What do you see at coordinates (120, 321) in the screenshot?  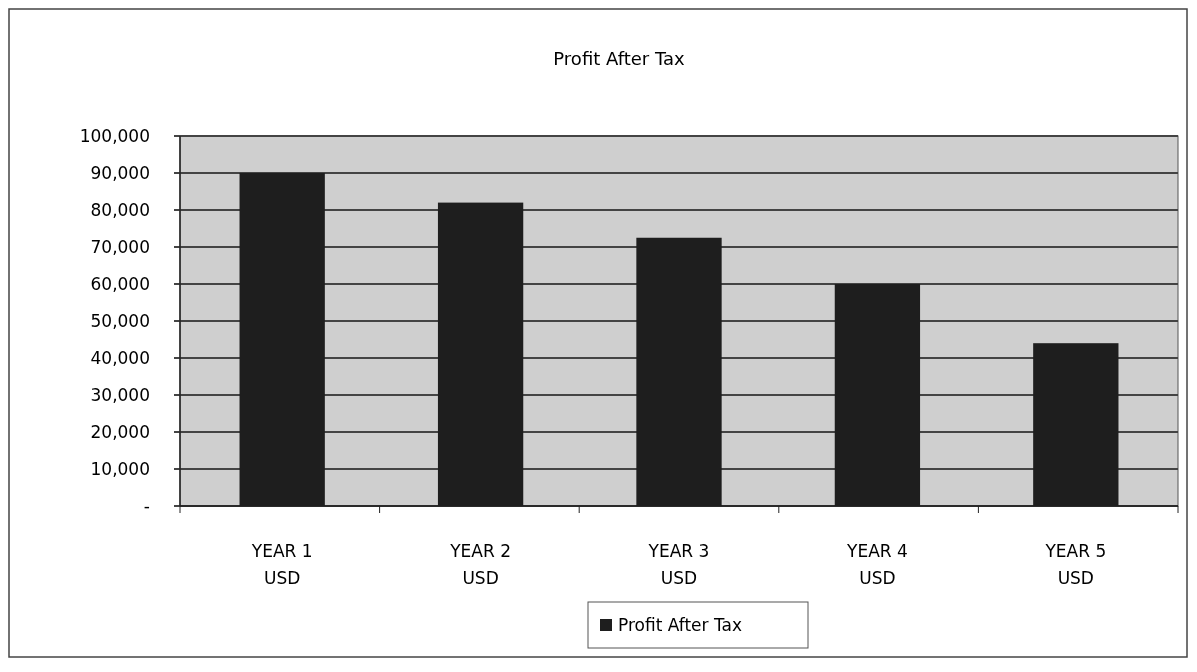 I see `y-tick-label: 50,000` at bounding box center [120, 321].